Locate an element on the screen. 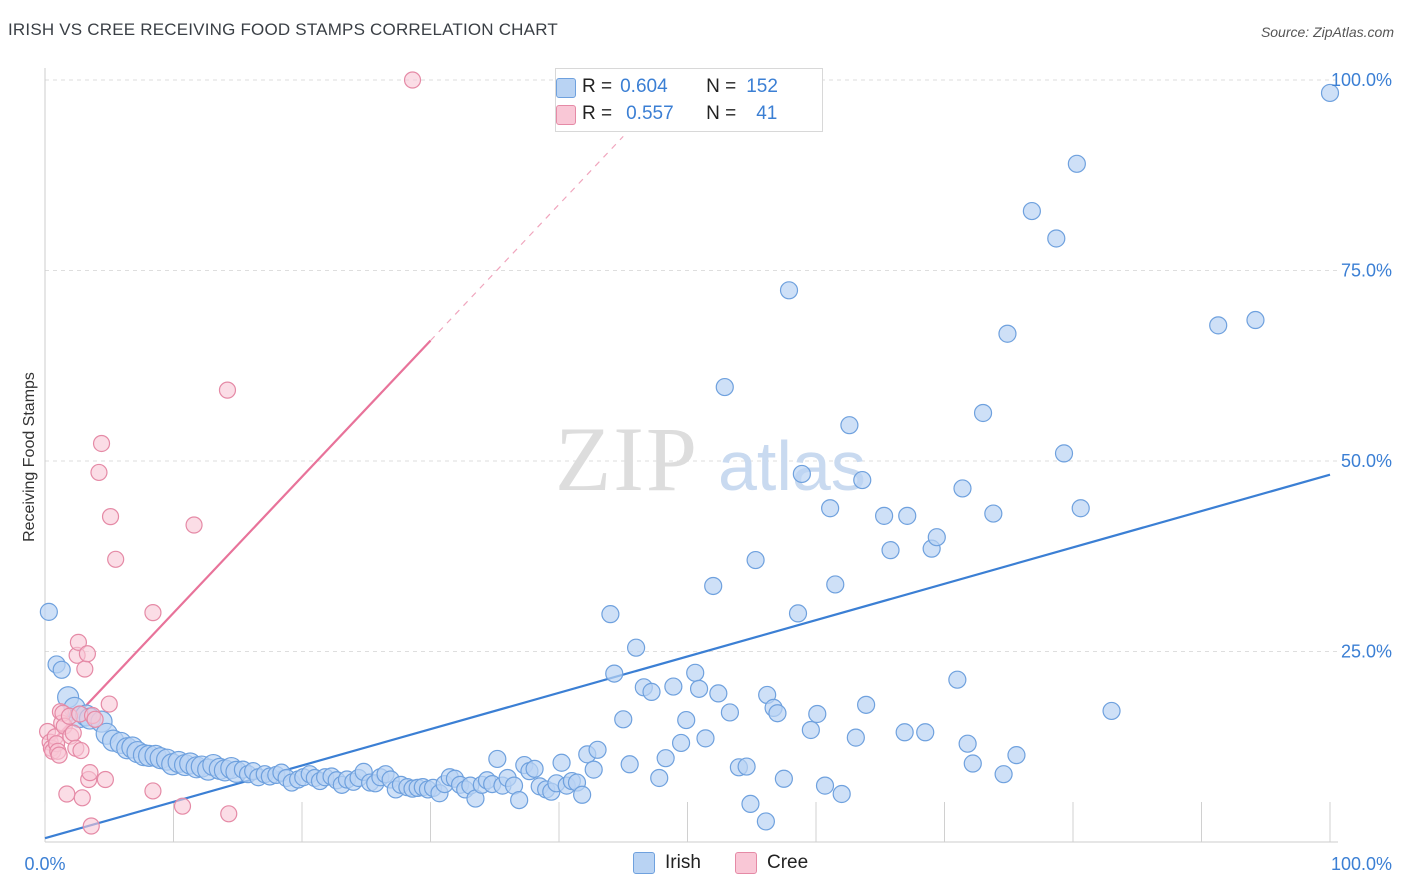  irish-legend-label: Irish is located at coordinates (683, 862).